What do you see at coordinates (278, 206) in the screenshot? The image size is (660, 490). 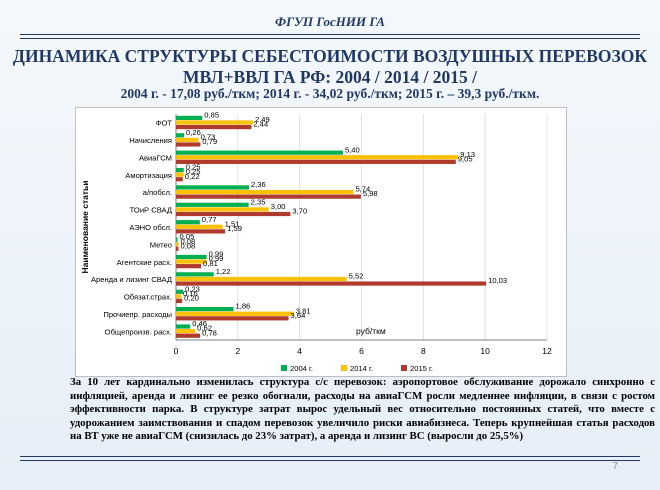 I see `data-label: 3,00` at bounding box center [278, 206].